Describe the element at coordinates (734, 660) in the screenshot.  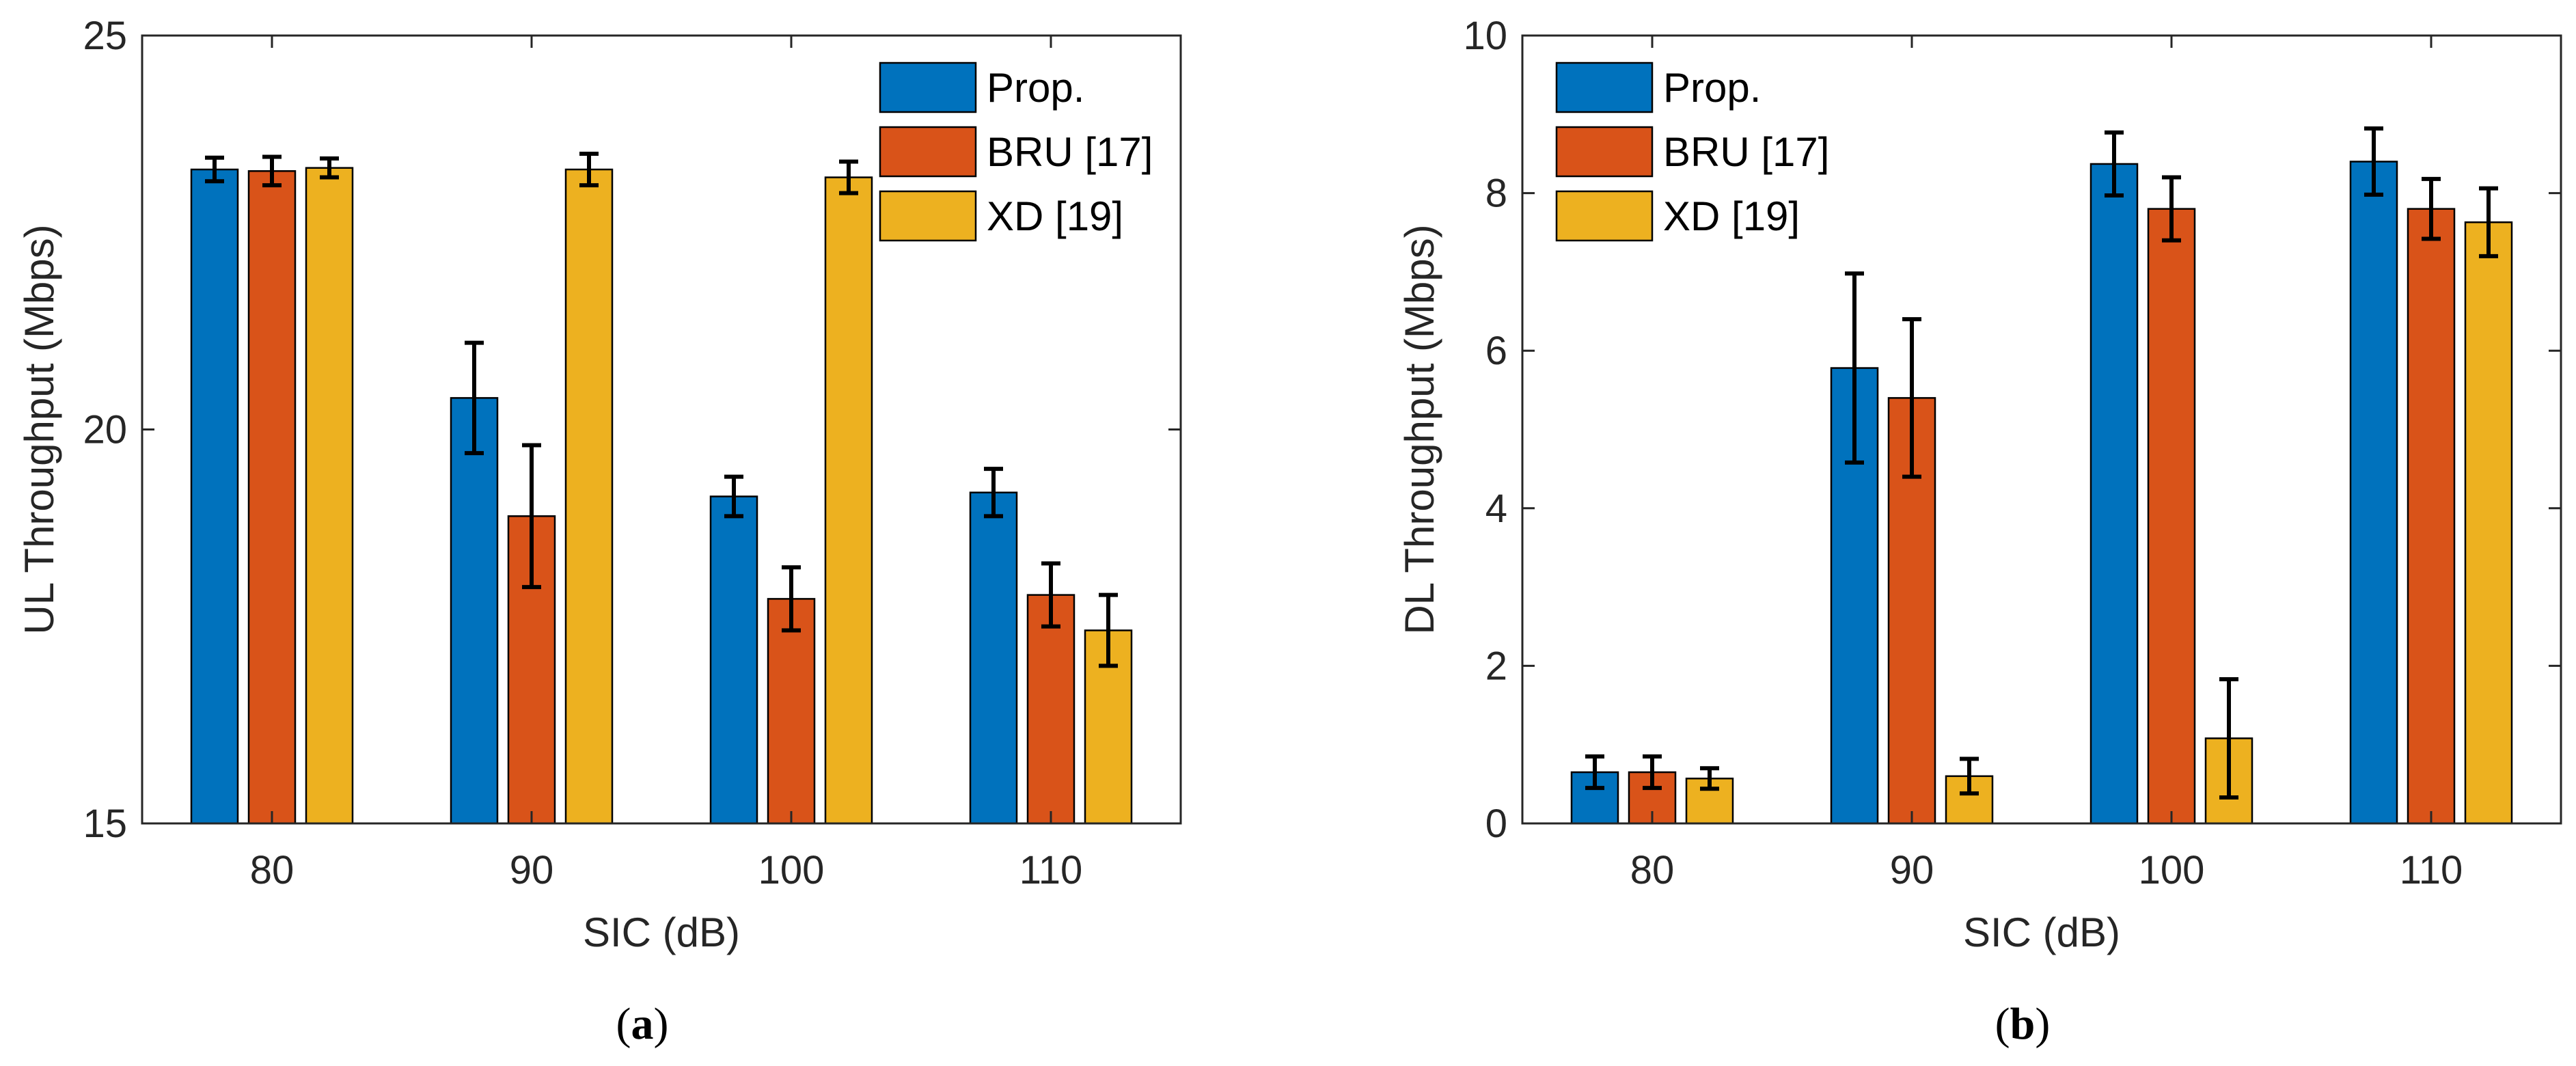
I see `bar-a-prop--100` at that location.